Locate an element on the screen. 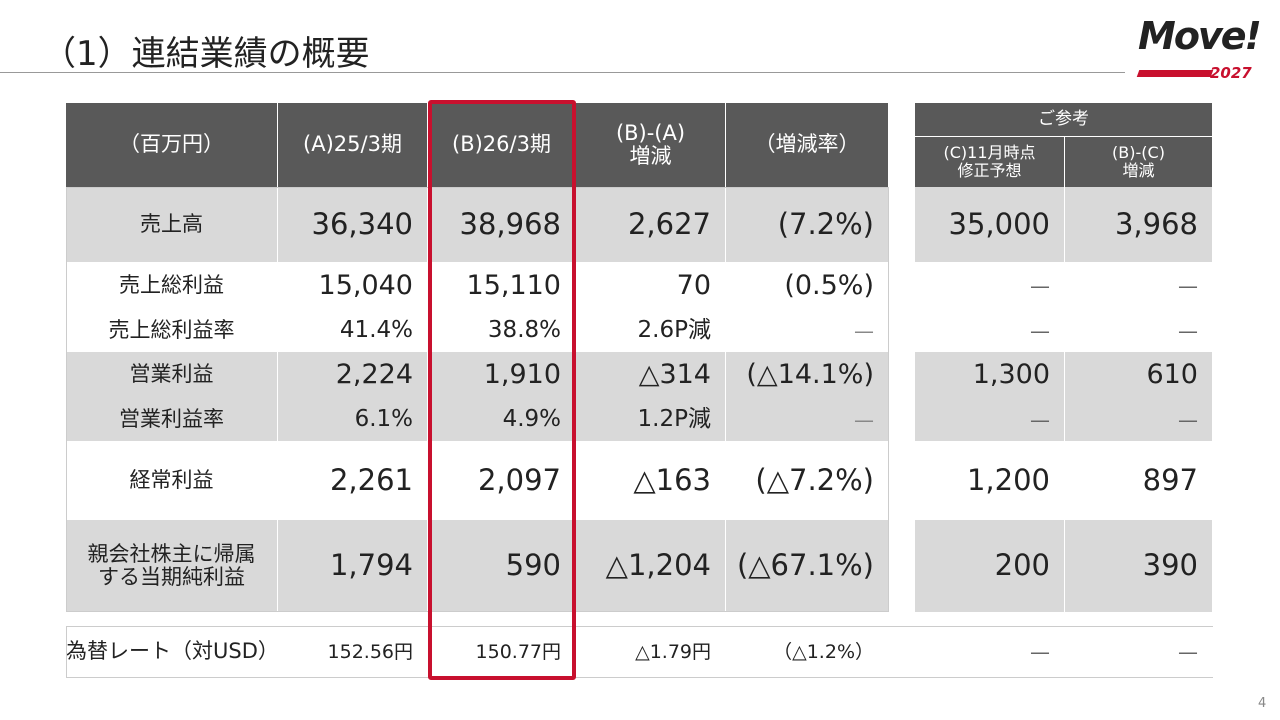 The height and width of the screenshot is (720, 1280). reference-cell: 1,200 is located at coordinates (990, 480).